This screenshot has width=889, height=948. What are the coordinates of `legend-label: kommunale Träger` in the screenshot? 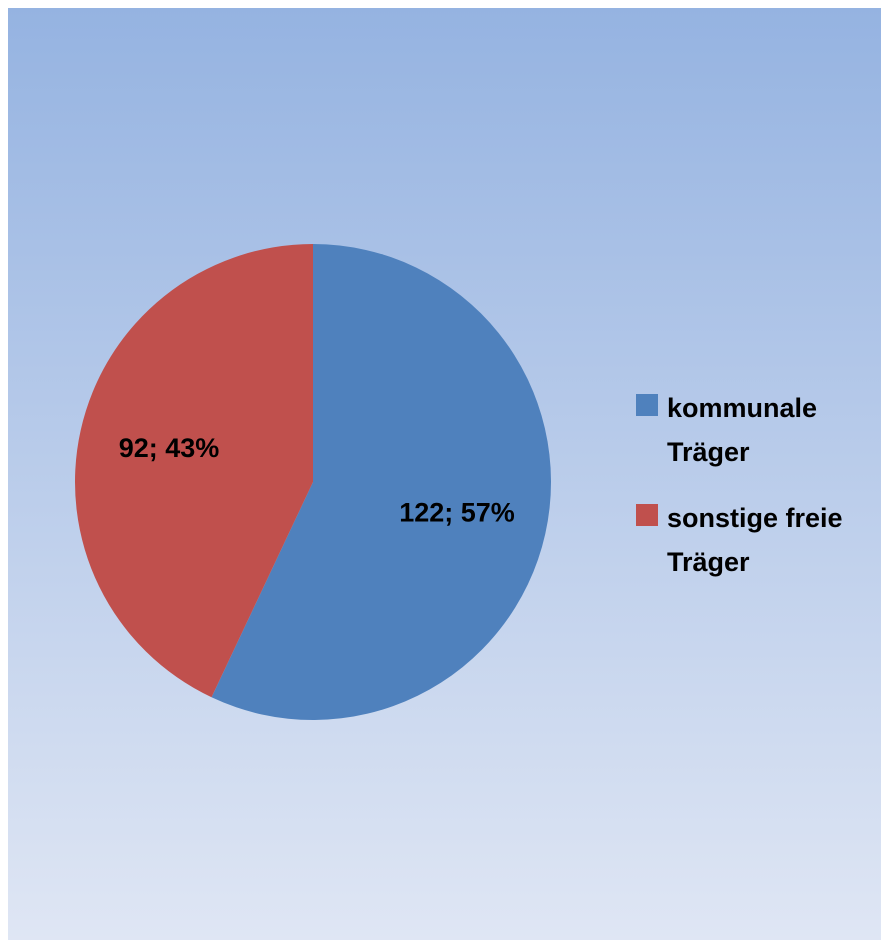 It's located at (742, 430).